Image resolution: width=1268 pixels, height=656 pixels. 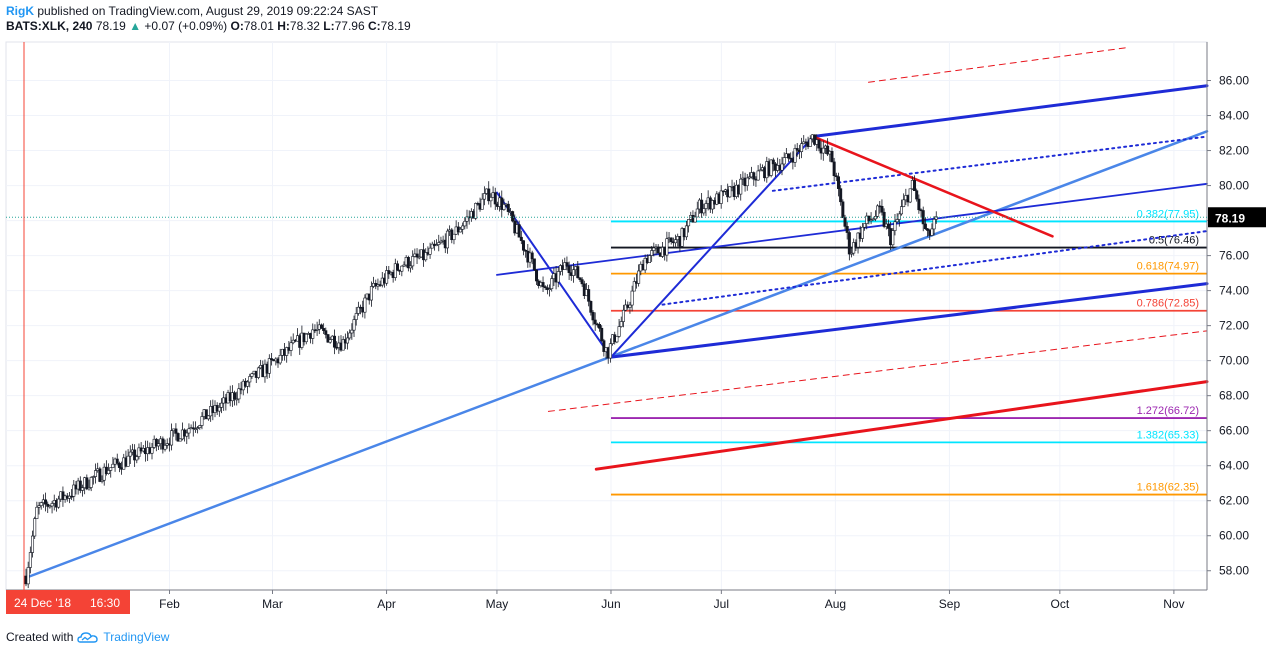 What do you see at coordinates (136, 637) in the screenshot?
I see `tradingview-brand: TradingView` at bounding box center [136, 637].